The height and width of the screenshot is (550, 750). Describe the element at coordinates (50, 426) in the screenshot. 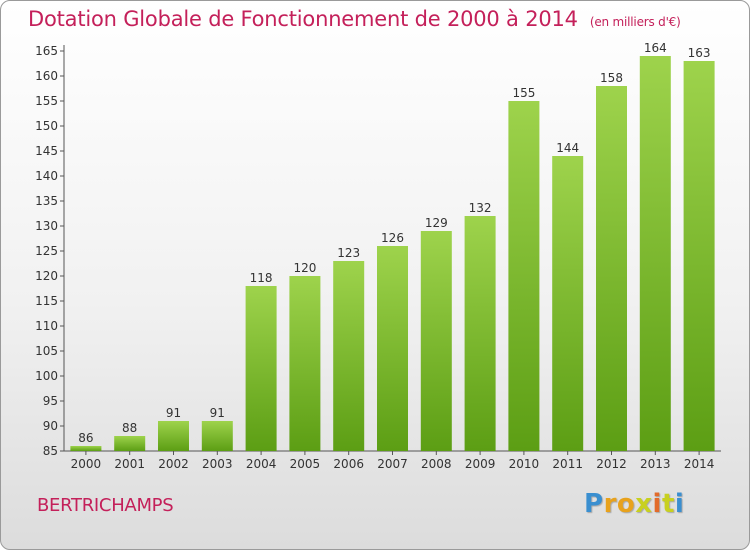

I see `y-tick-label: 90` at that location.